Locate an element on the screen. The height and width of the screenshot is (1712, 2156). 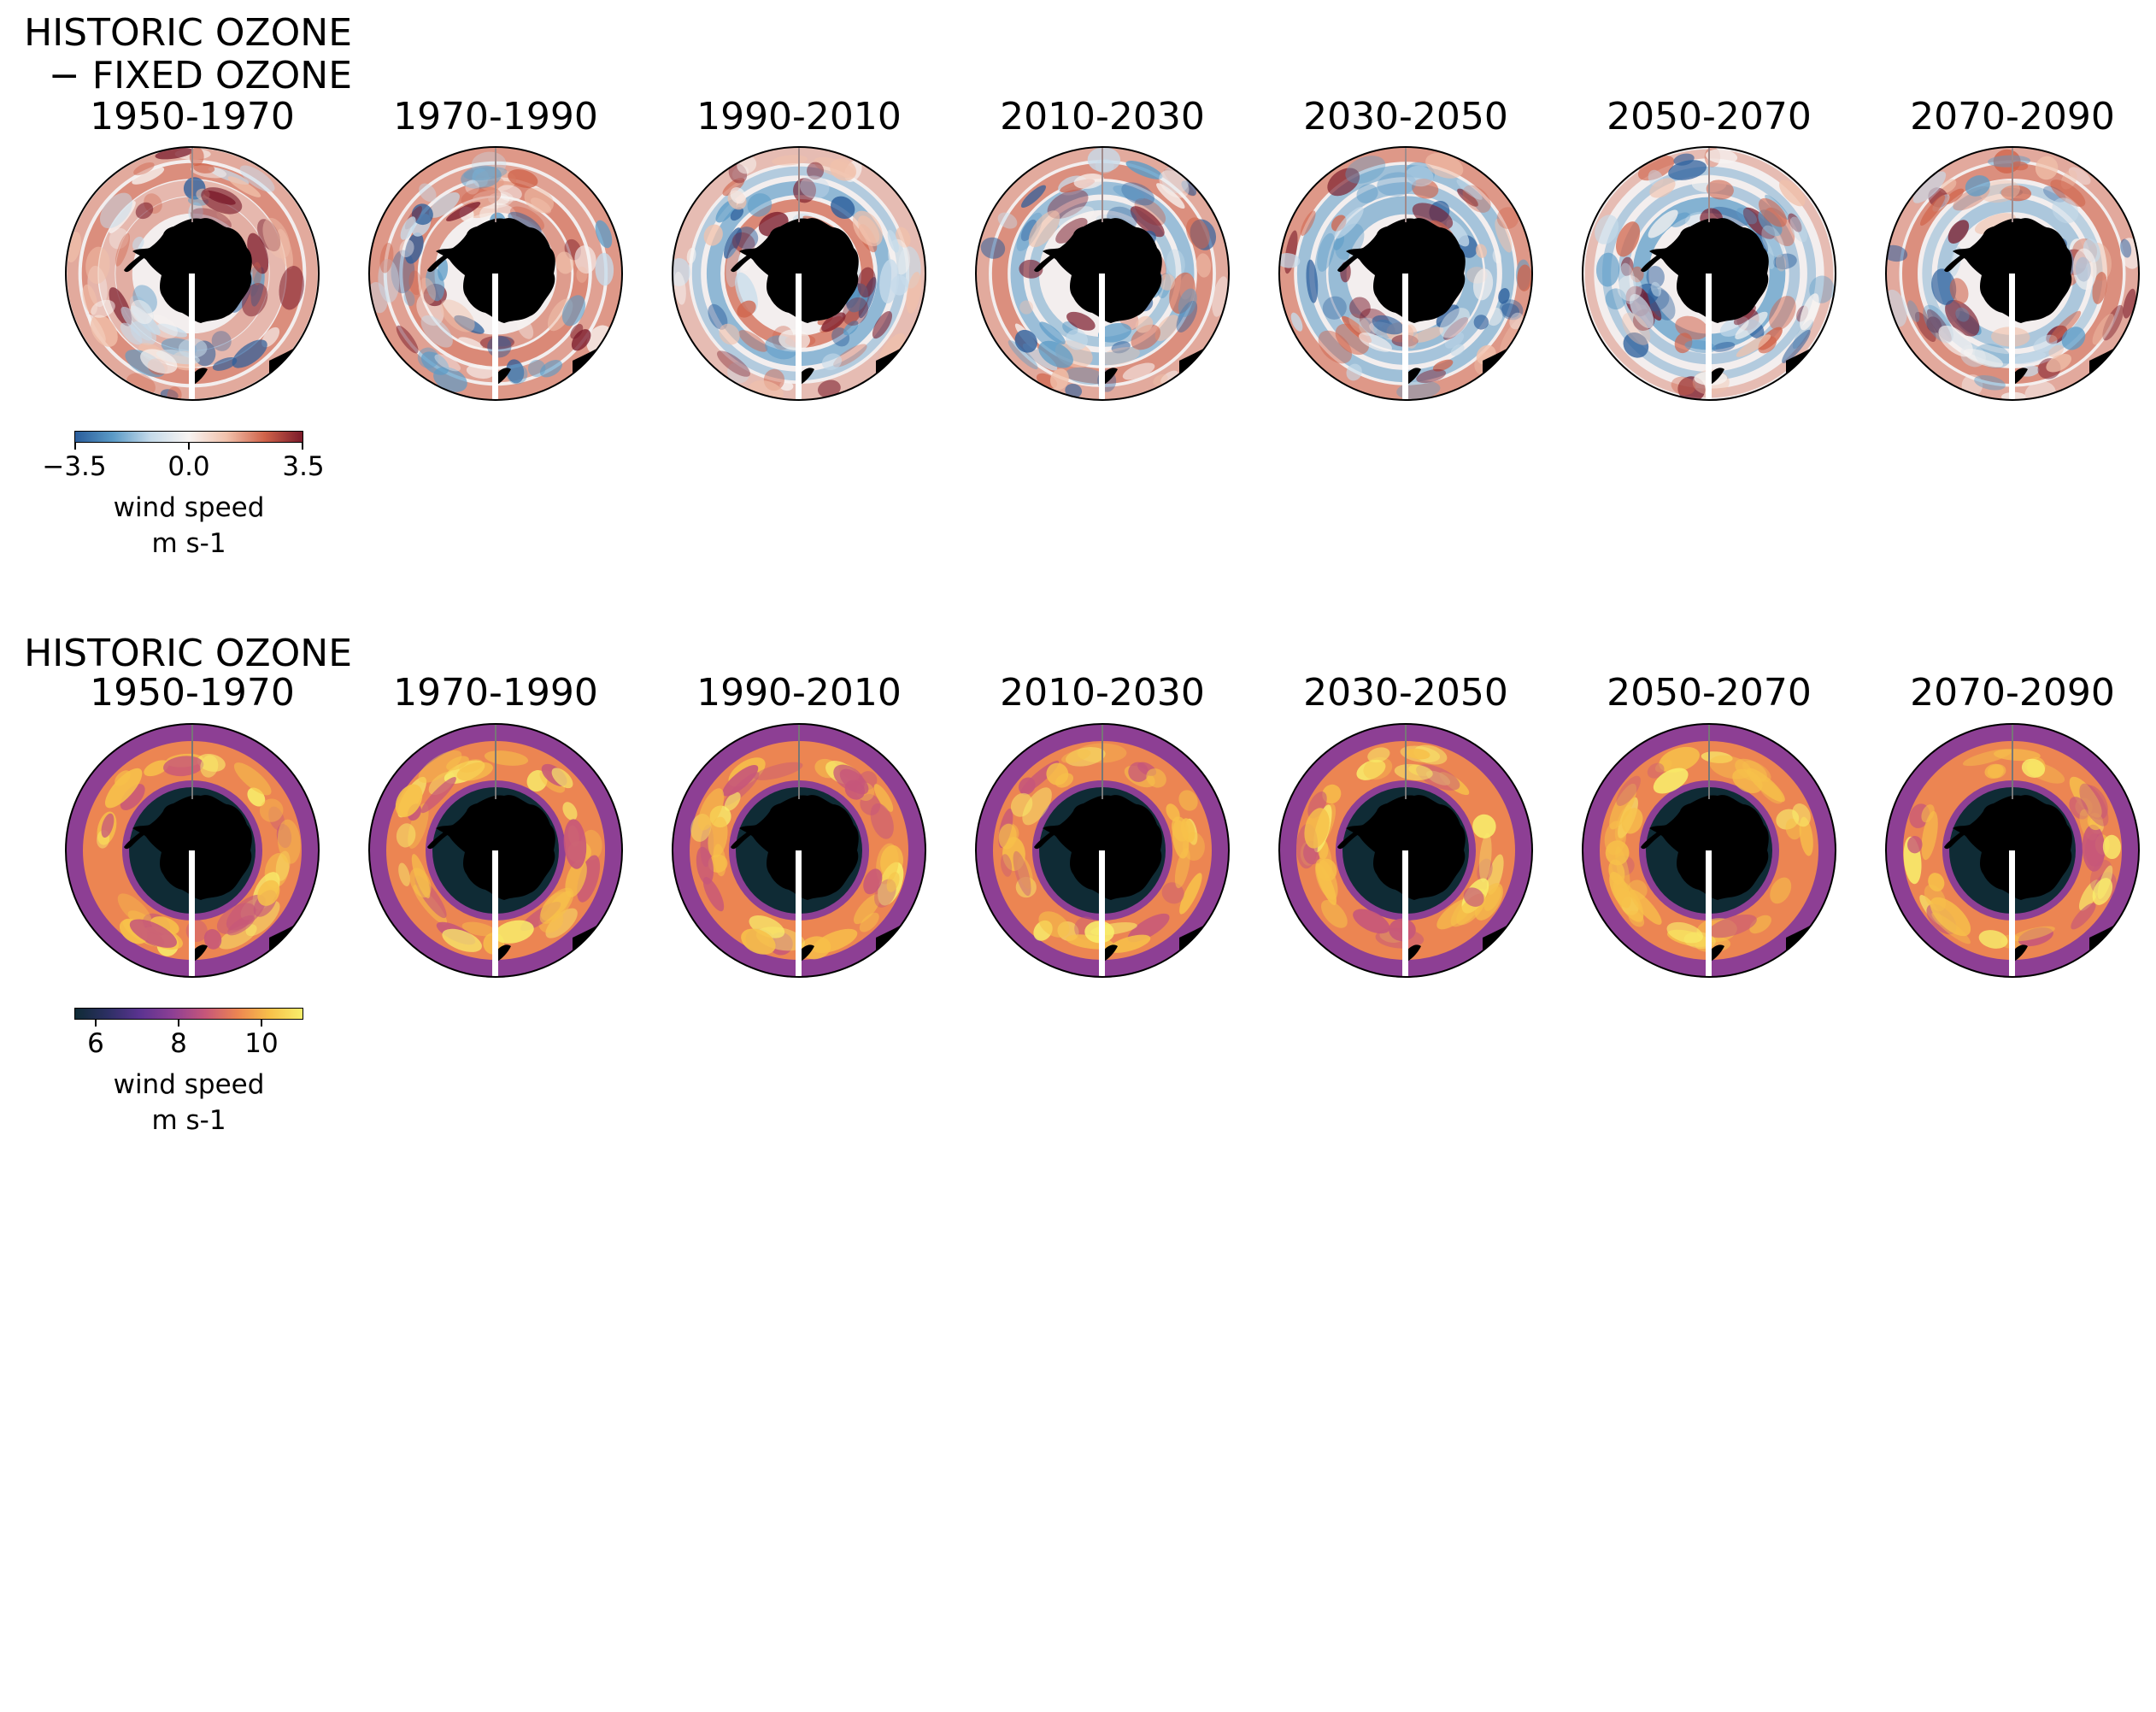
row-2-title: HISTORIC OZONE is located at coordinates (181, 653).